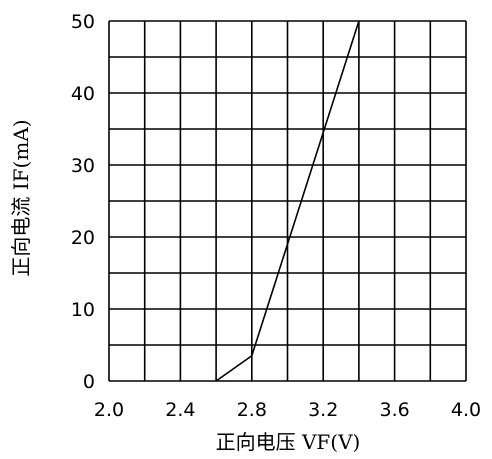 The height and width of the screenshot is (459, 492). I want to click on x-tick-label: 2.8, so click(252, 410).